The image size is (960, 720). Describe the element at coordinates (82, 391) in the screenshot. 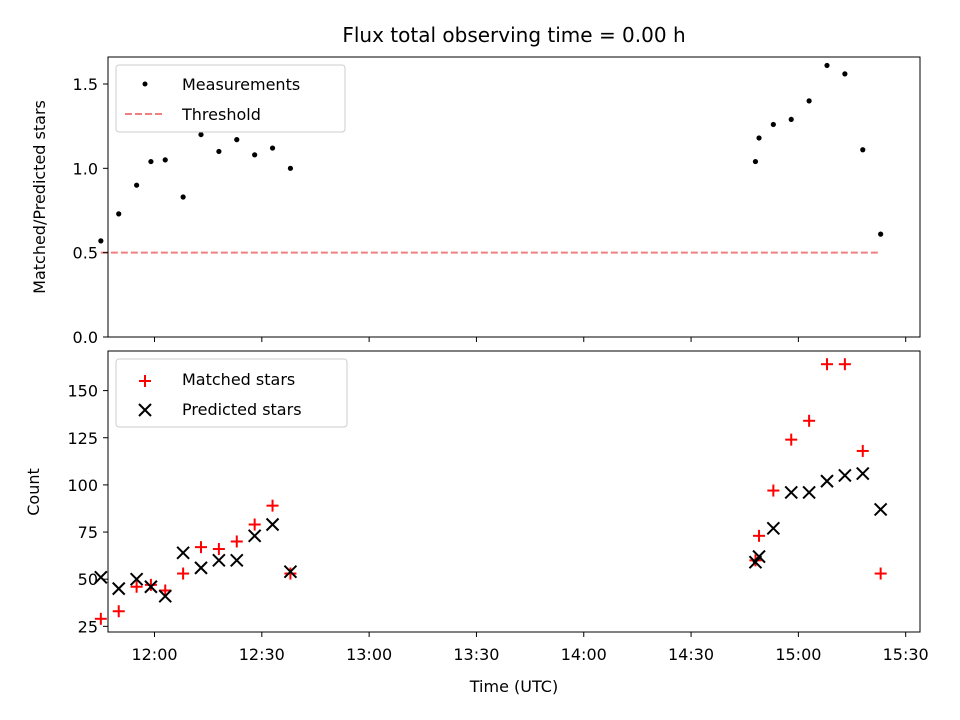

I see `bottom-y-tick-label: 150` at that location.